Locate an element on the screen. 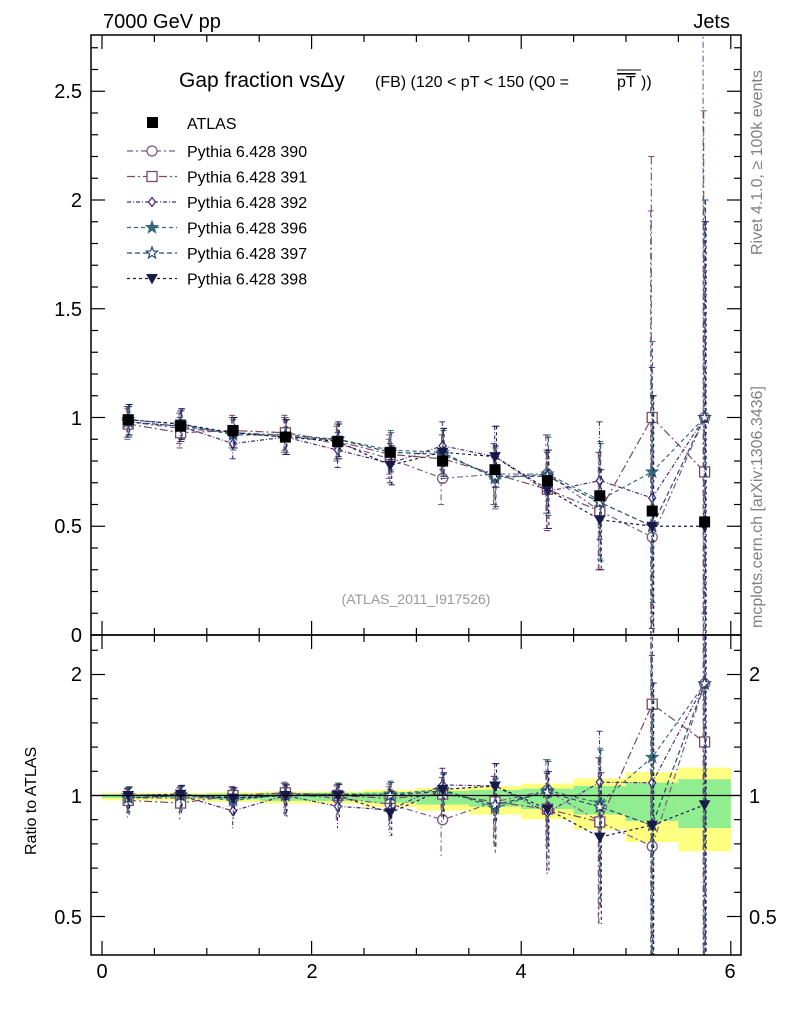 This screenshot has height=1024, width=786. legend-label: Pythia 6.428 398 is located at coordinates (247, 280).